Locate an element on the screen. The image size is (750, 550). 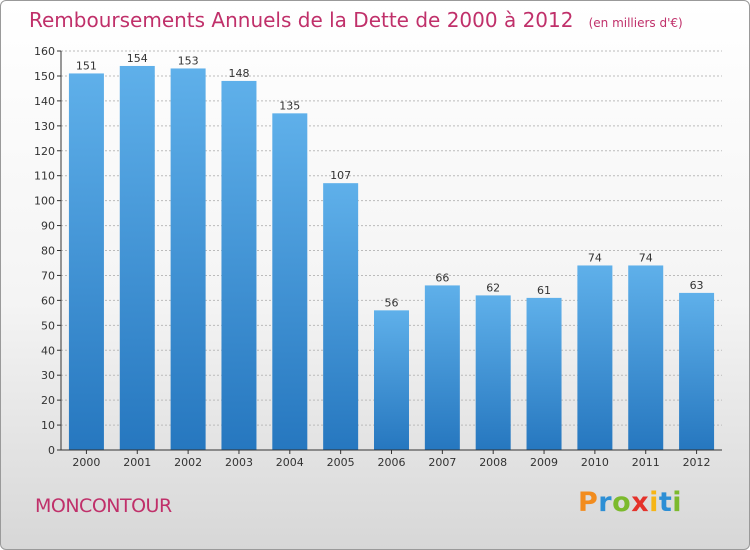
proxiti-logo: Proxiti is located at coordinates (630, 502).